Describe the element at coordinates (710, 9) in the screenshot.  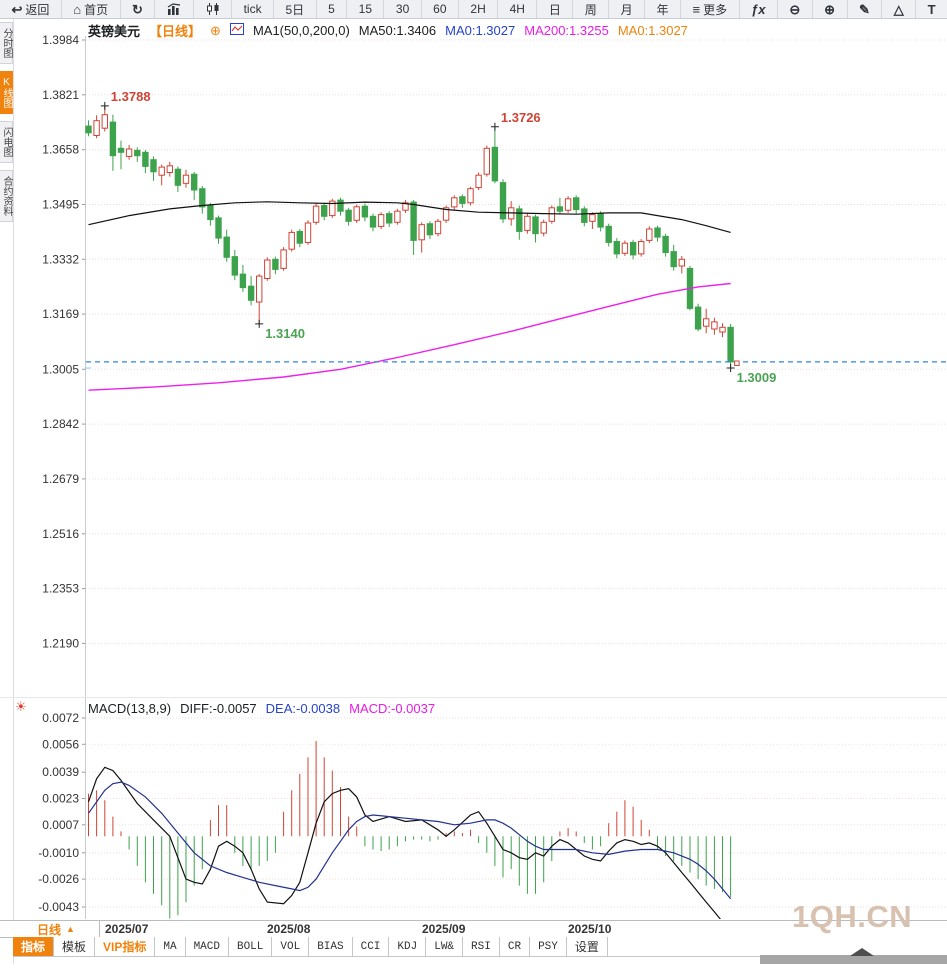
I see `toolbar-more-button: ≡ 更多` at that location.